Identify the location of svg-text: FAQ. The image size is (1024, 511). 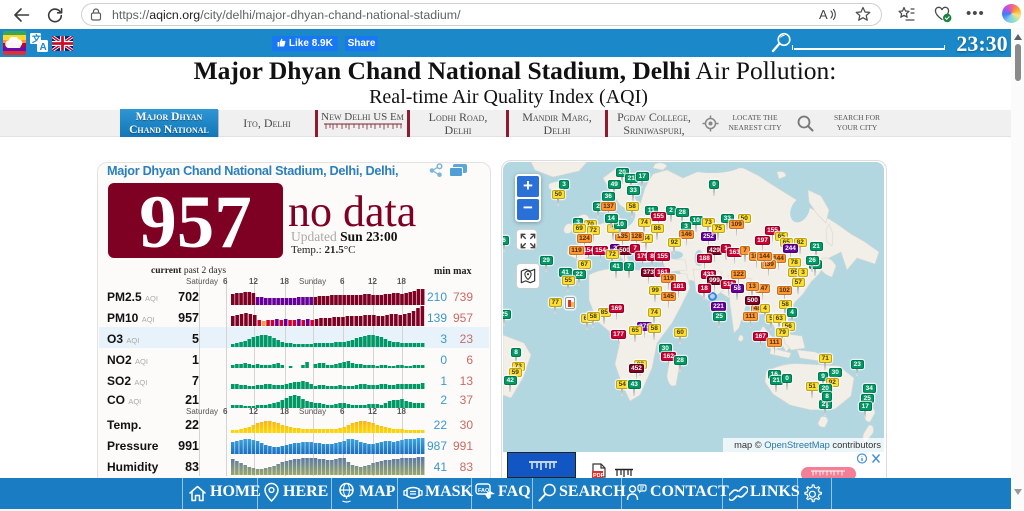
(484, 491).